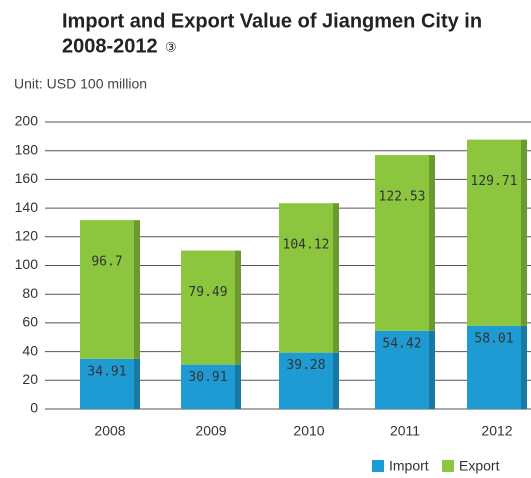 This screenshot has width=531, height=478. Describe the element at coordinates (27, 121) in the screenshot. I see `y-tick-label: 200` at that location.